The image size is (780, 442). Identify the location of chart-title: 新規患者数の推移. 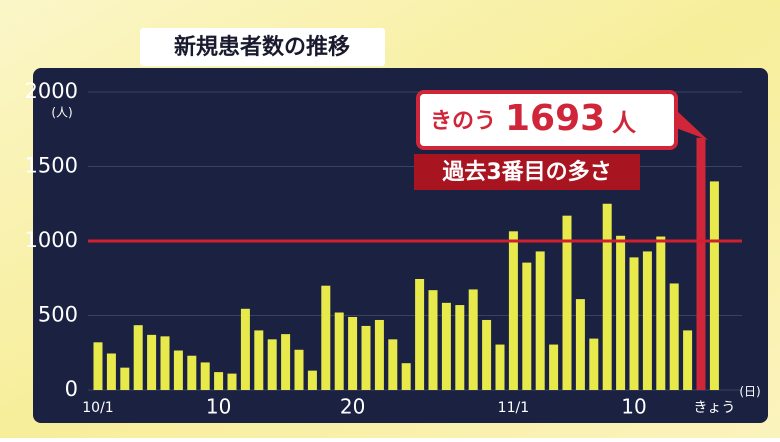
(262, 47).